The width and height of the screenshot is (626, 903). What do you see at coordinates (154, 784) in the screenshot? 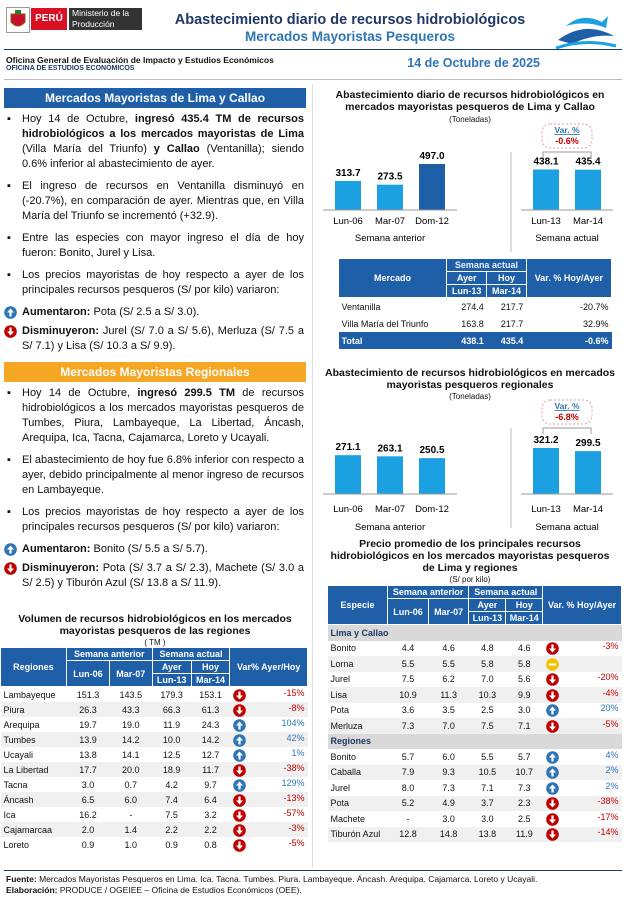
I see `table-row: Tacna 3.0 0.7 4.2 9.7 129%` at bounding box center [154, 784].